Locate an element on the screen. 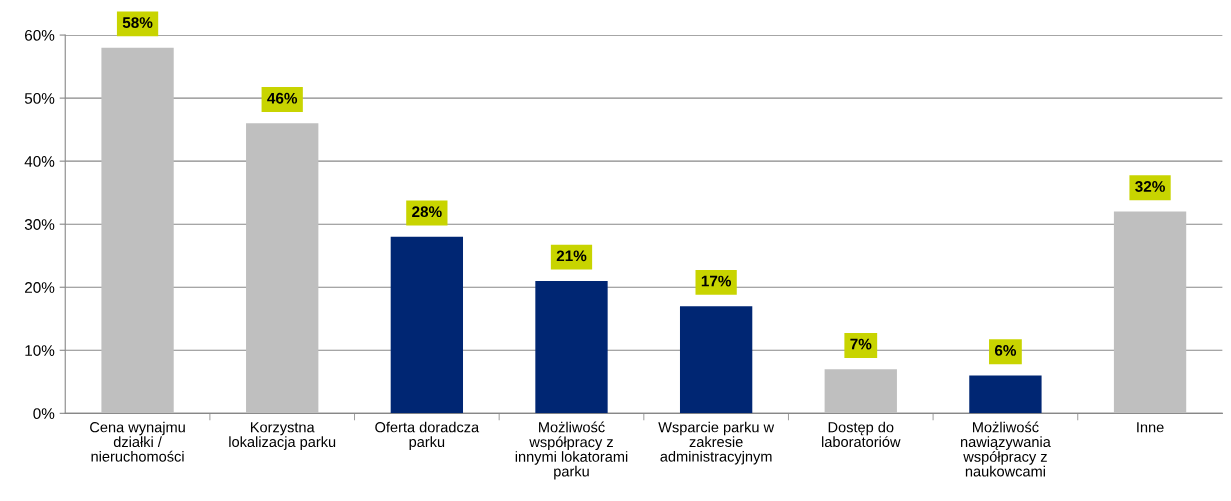  y-tick-label: 50% is located at coordinates (39, 98).